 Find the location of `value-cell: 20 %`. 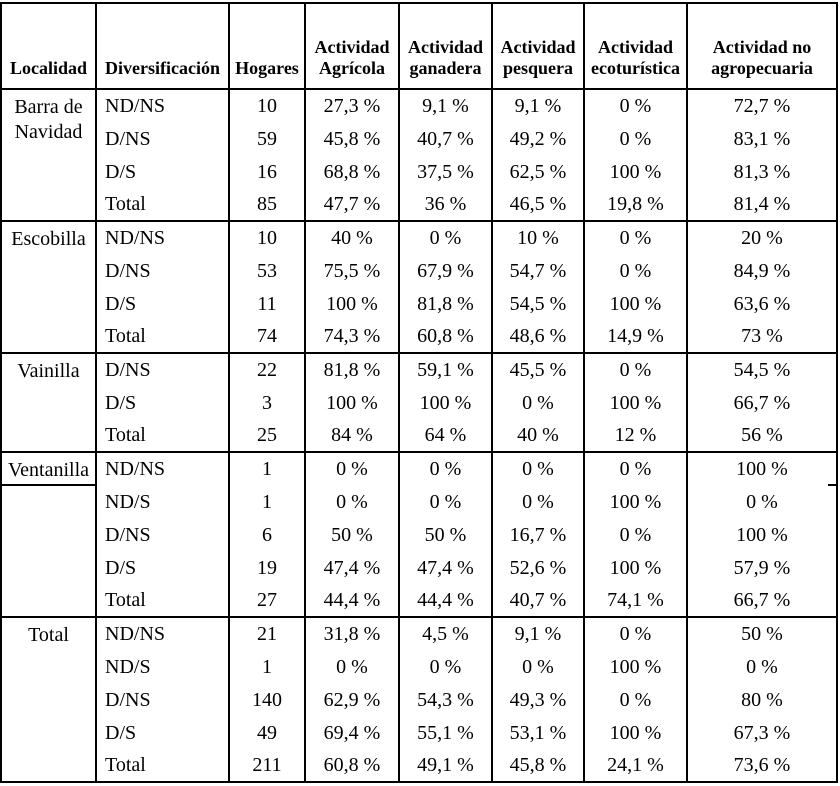

value-cell: 20 % is located at coordinates (762, 237).